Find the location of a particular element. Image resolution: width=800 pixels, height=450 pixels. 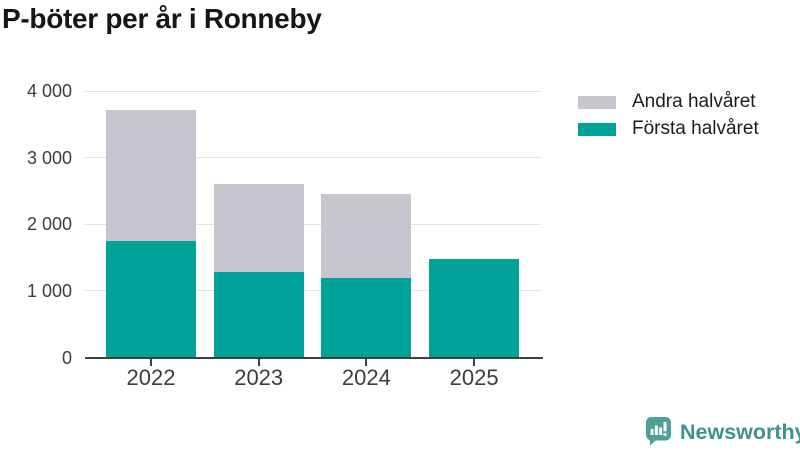

x-axis-tick-2024 is located at coordinates (366, 362).